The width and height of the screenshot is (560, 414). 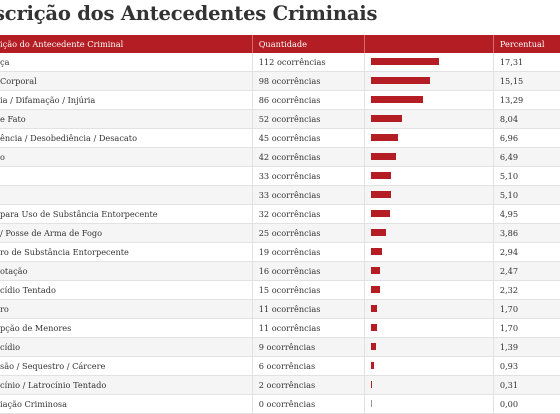 What do you see at coordinates (526, 309) in the screenshot?
I see `row-percent: 1,70` at bounding box center [526, 309].